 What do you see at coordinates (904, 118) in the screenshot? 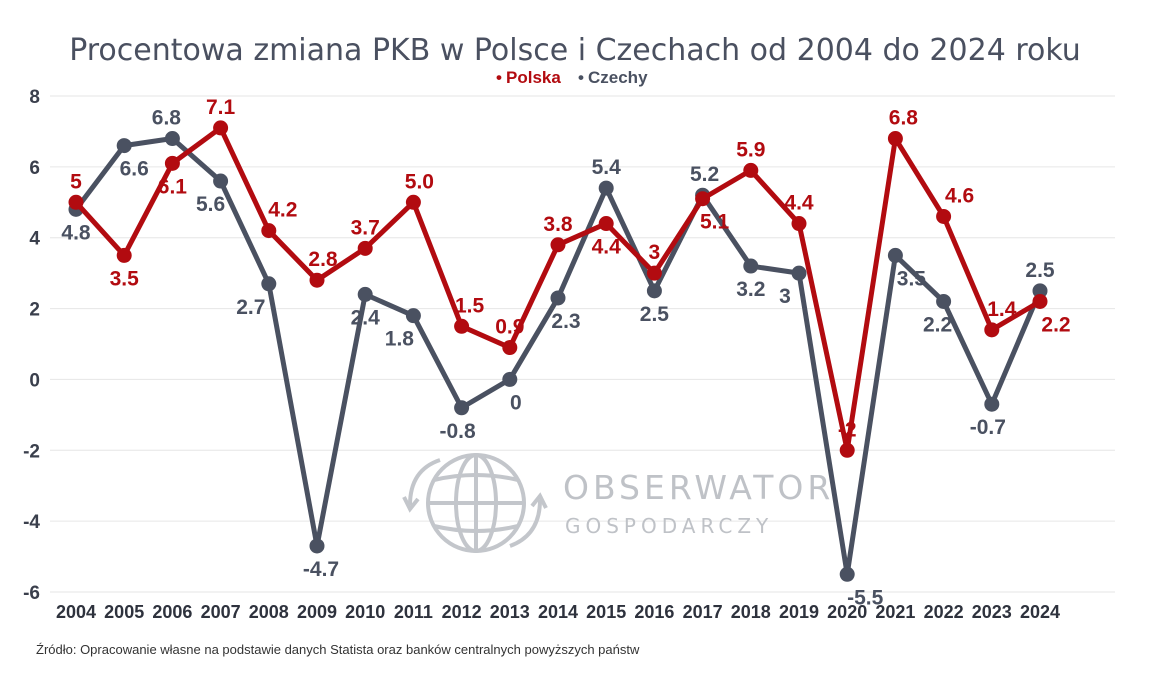
I see `data-label-polska: 6.8` at bounding box center [904, 118].